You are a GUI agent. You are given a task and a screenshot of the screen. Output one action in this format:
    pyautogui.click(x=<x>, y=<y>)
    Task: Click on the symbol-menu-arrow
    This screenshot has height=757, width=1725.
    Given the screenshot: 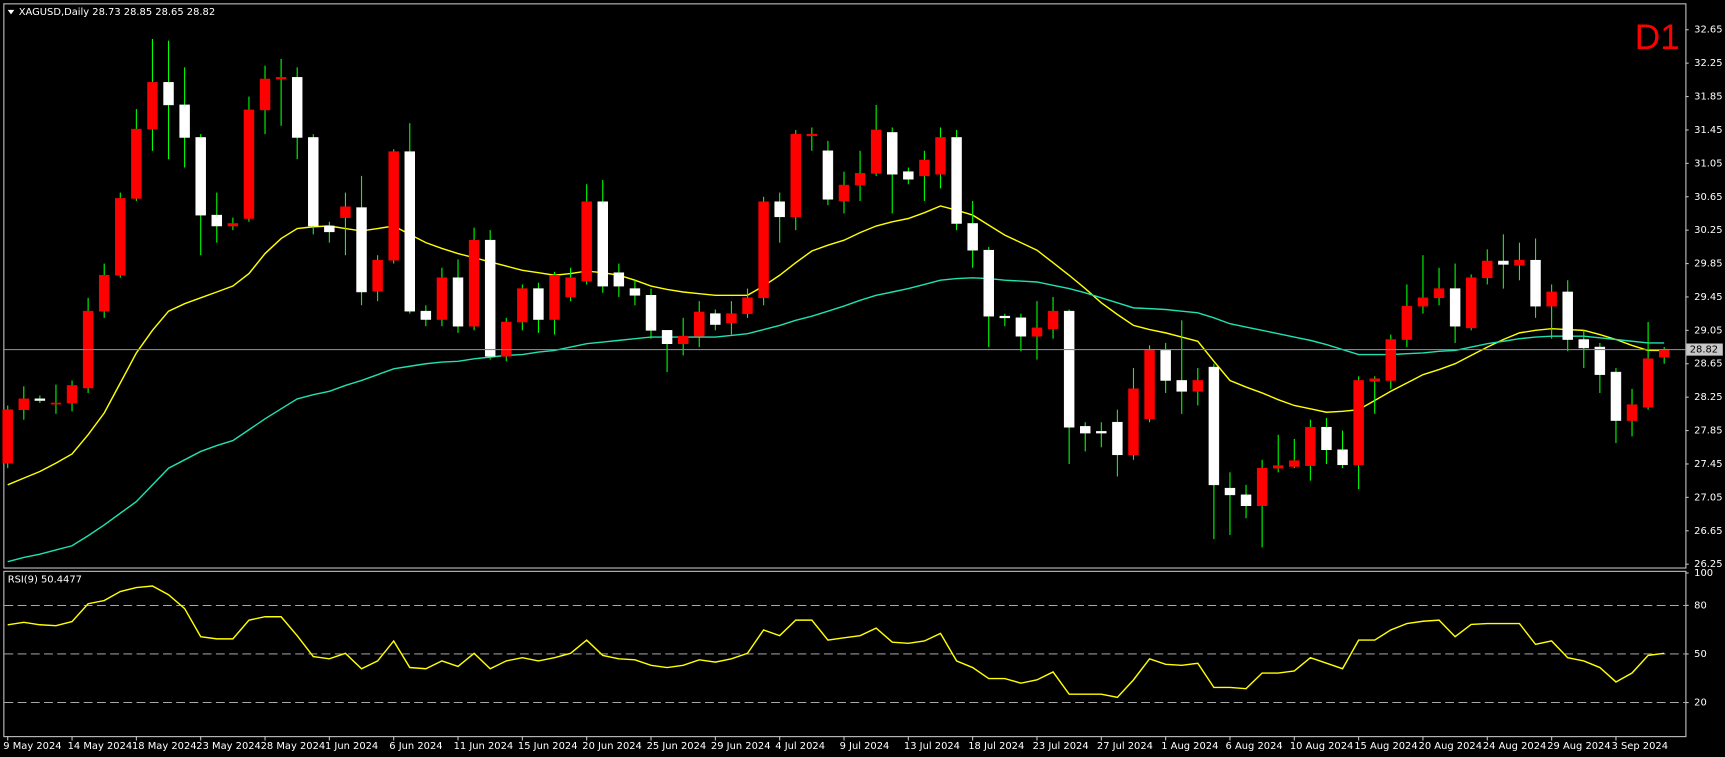 What is the action you would take?
    pyautogui.click(x=11, y=12)
    